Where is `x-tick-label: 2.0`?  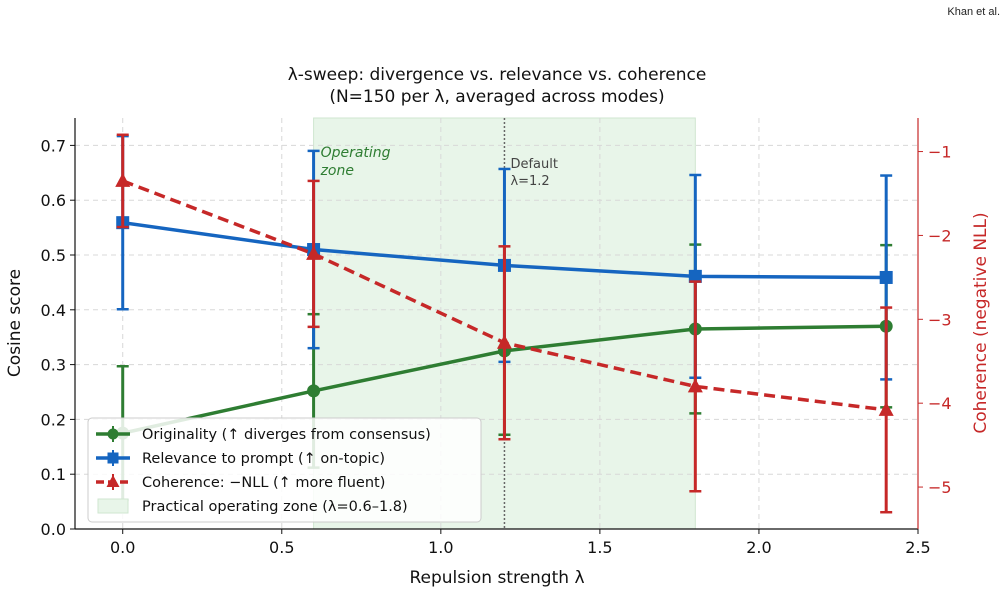
x-tick-label: 2.0 is located at coordinates (758, 547).